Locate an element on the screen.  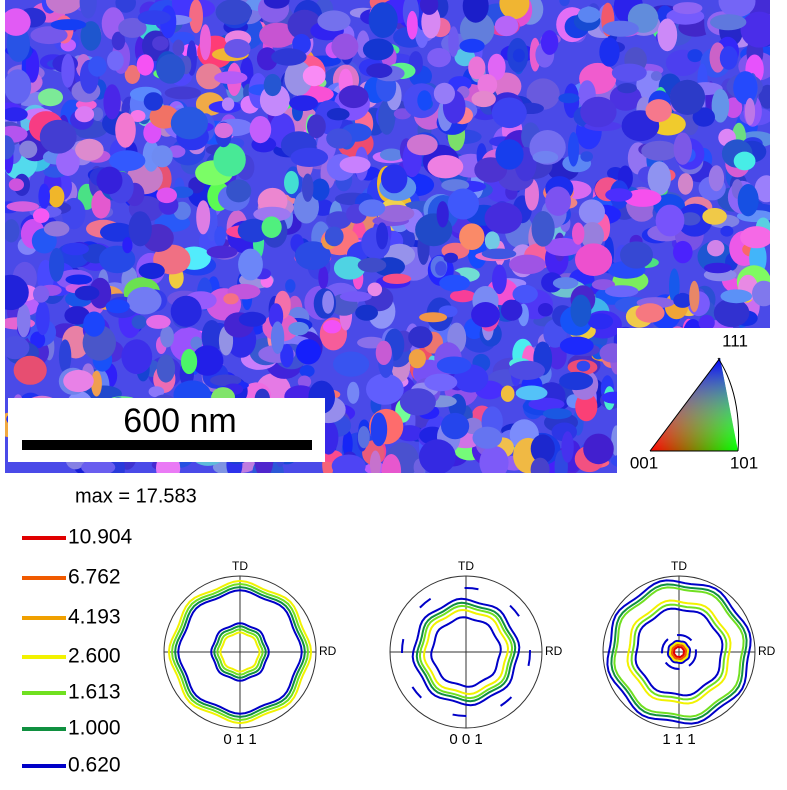
legend-label: 2.600 is located at coordinates (94, 656).